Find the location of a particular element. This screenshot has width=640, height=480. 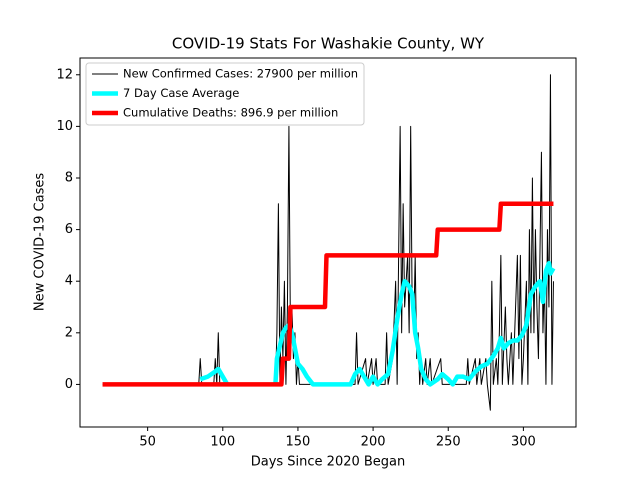

y-axis-label: New COVID-19 Cases is located at coordinates (40, 242).